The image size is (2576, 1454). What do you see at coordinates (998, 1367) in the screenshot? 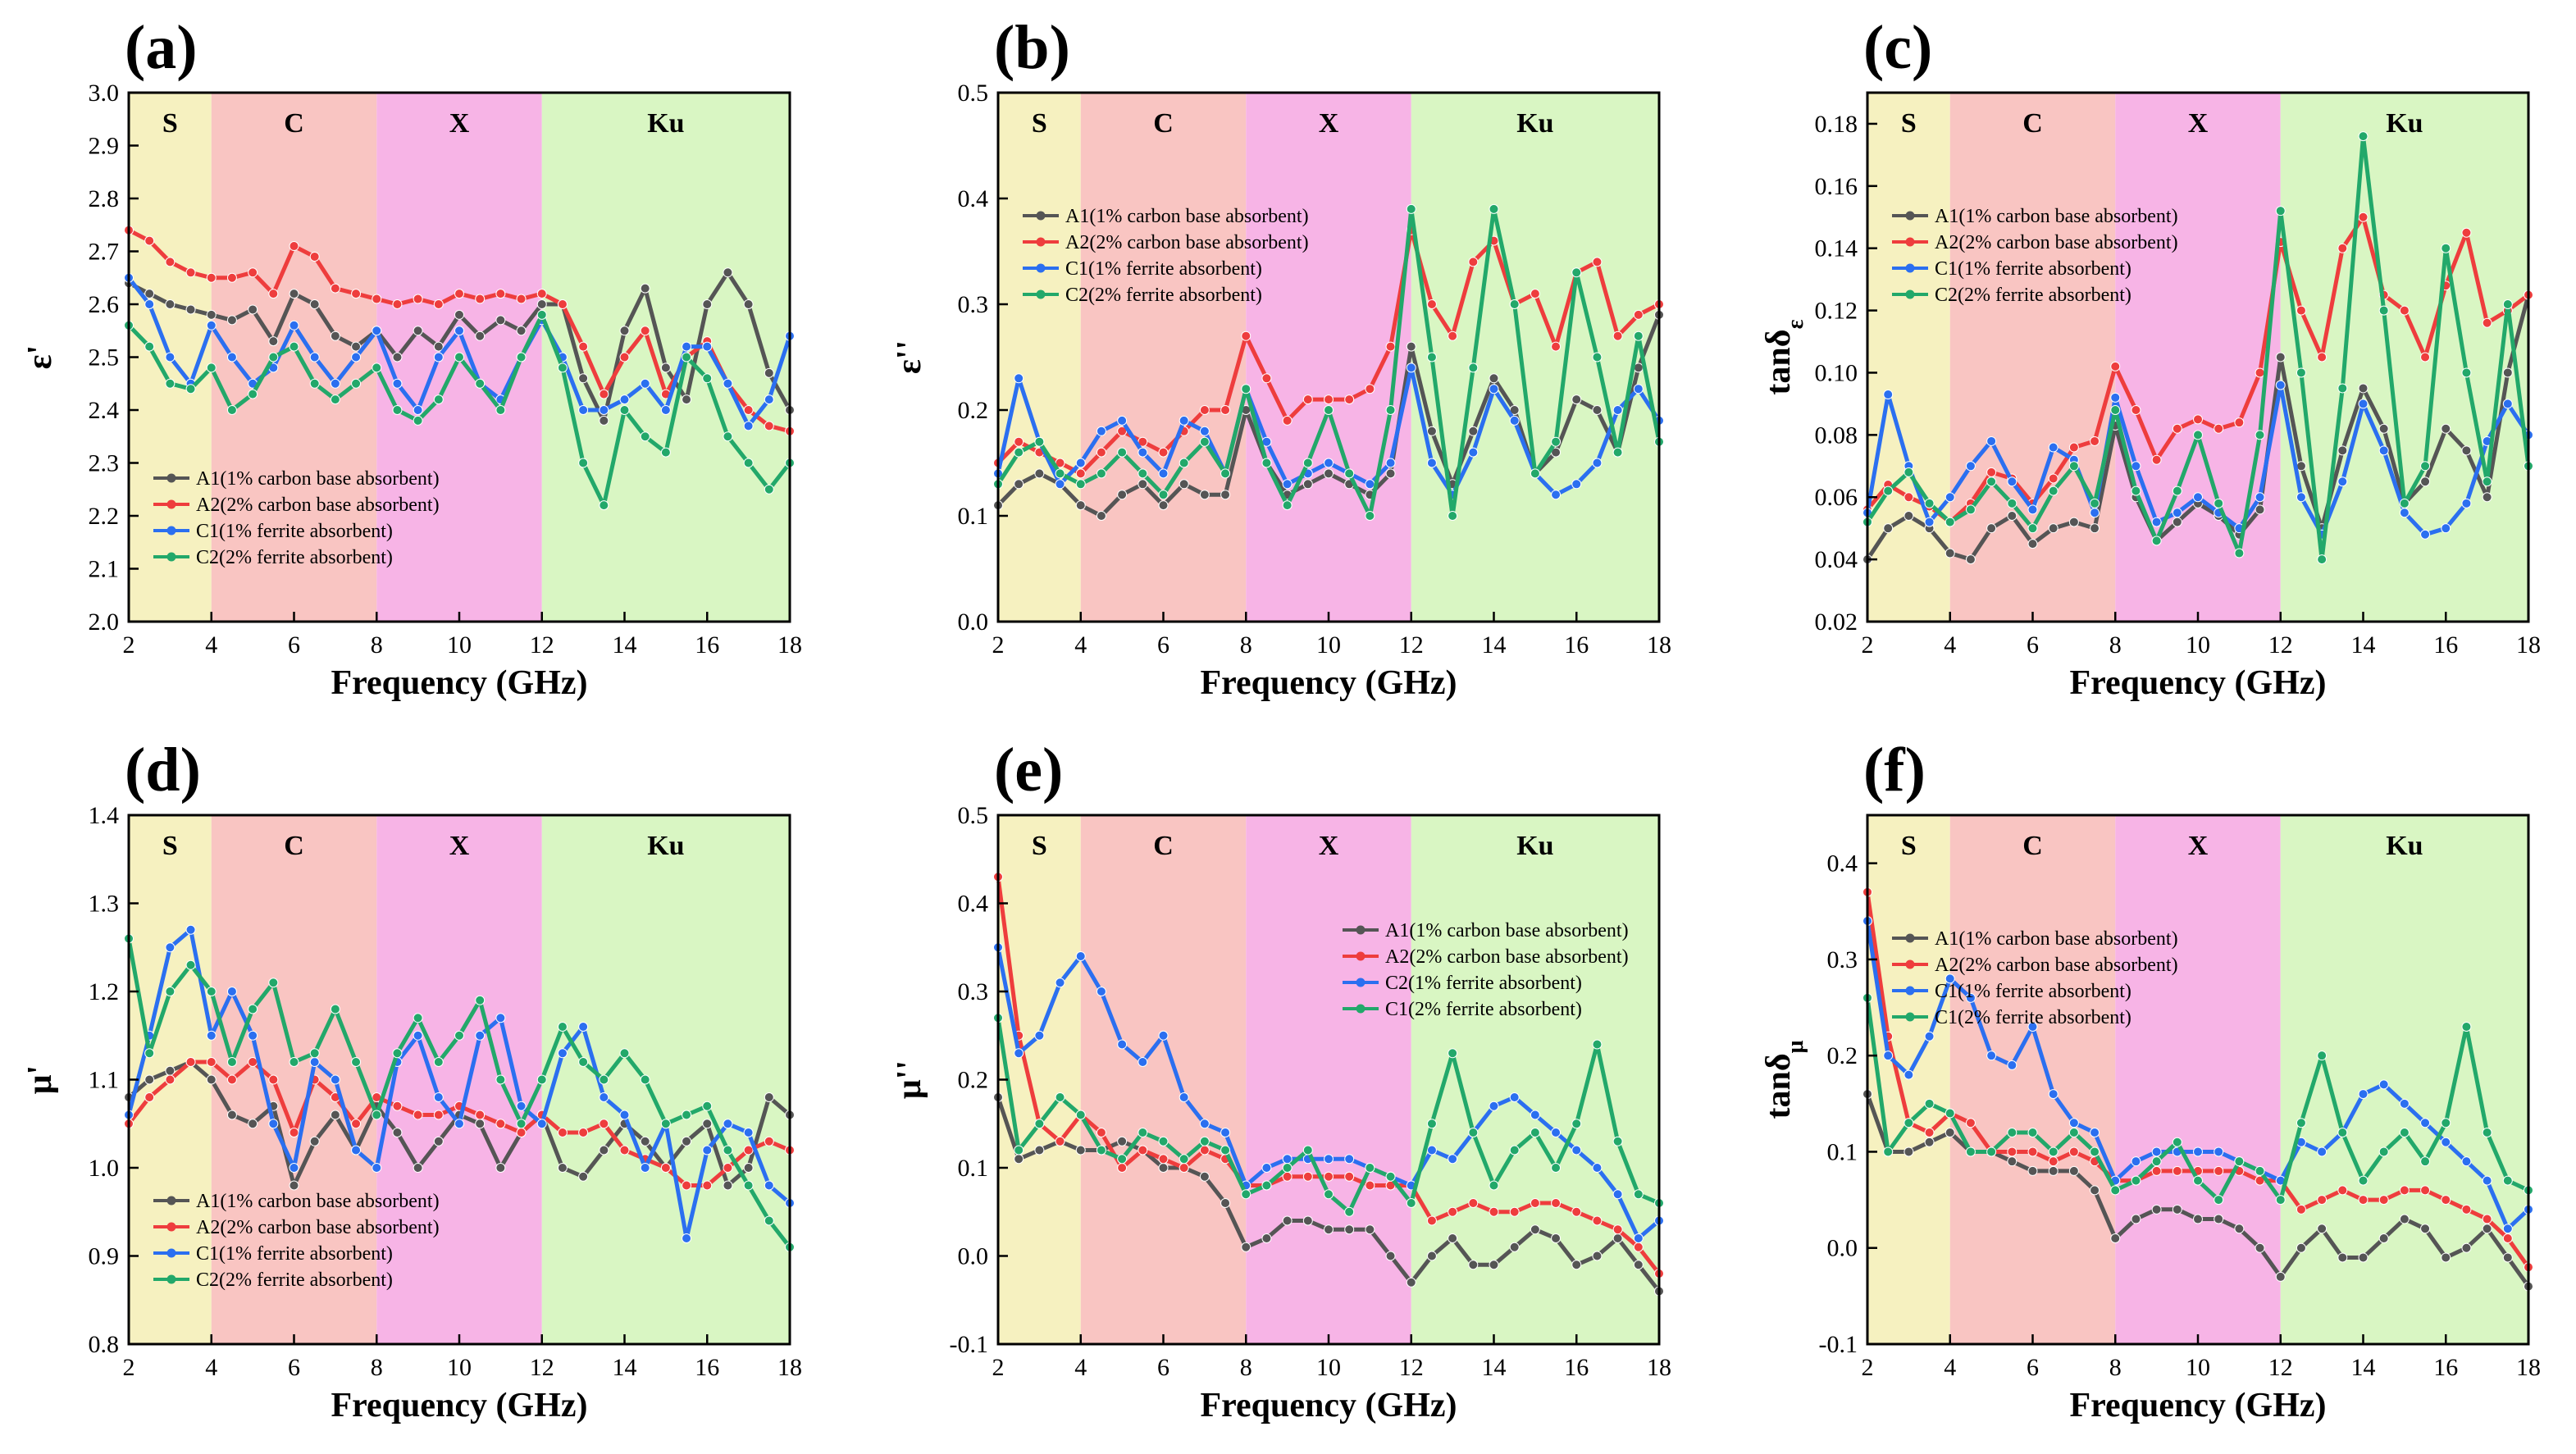
I see `x-tick-label: 2` at bounding box center [998, 1367].